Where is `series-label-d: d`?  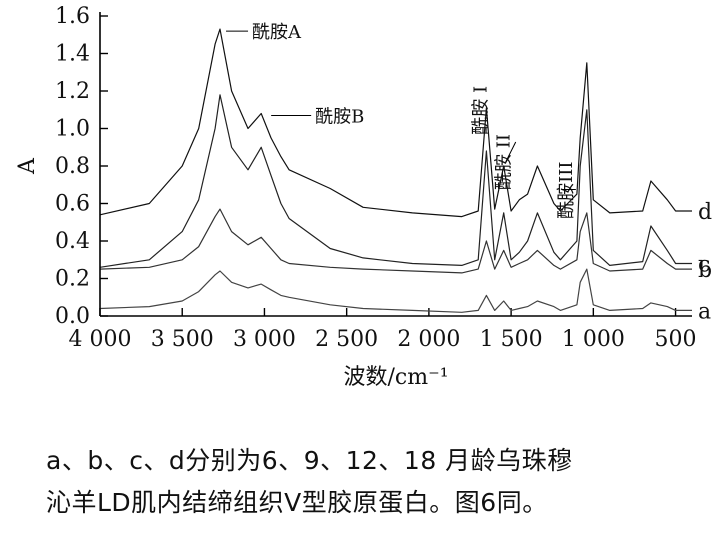 series-label-d: d is located at coordinates (705, 212).